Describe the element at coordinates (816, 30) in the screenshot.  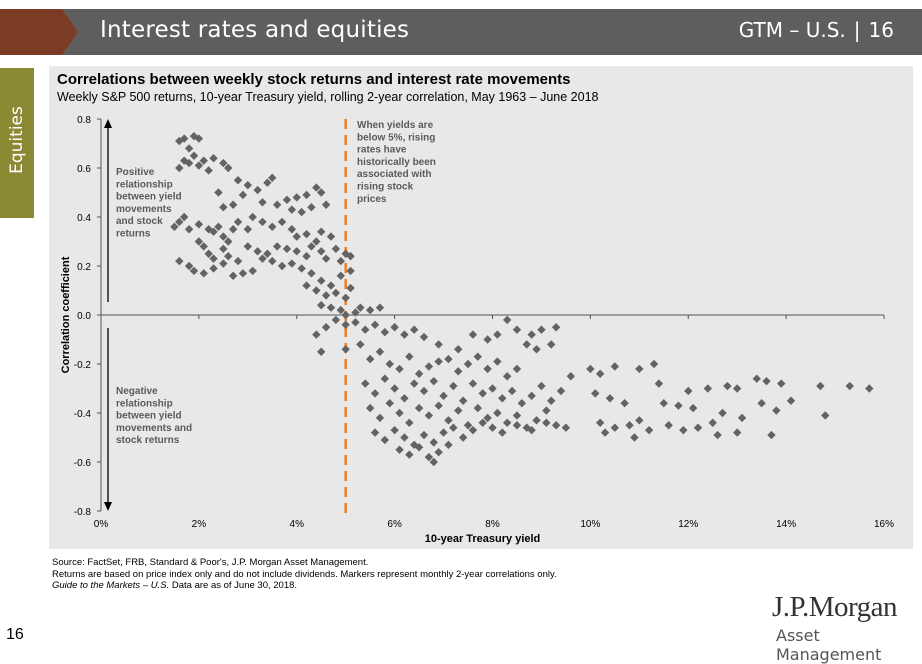
I see `header-right: GTM – U.S. | 16` at that location.